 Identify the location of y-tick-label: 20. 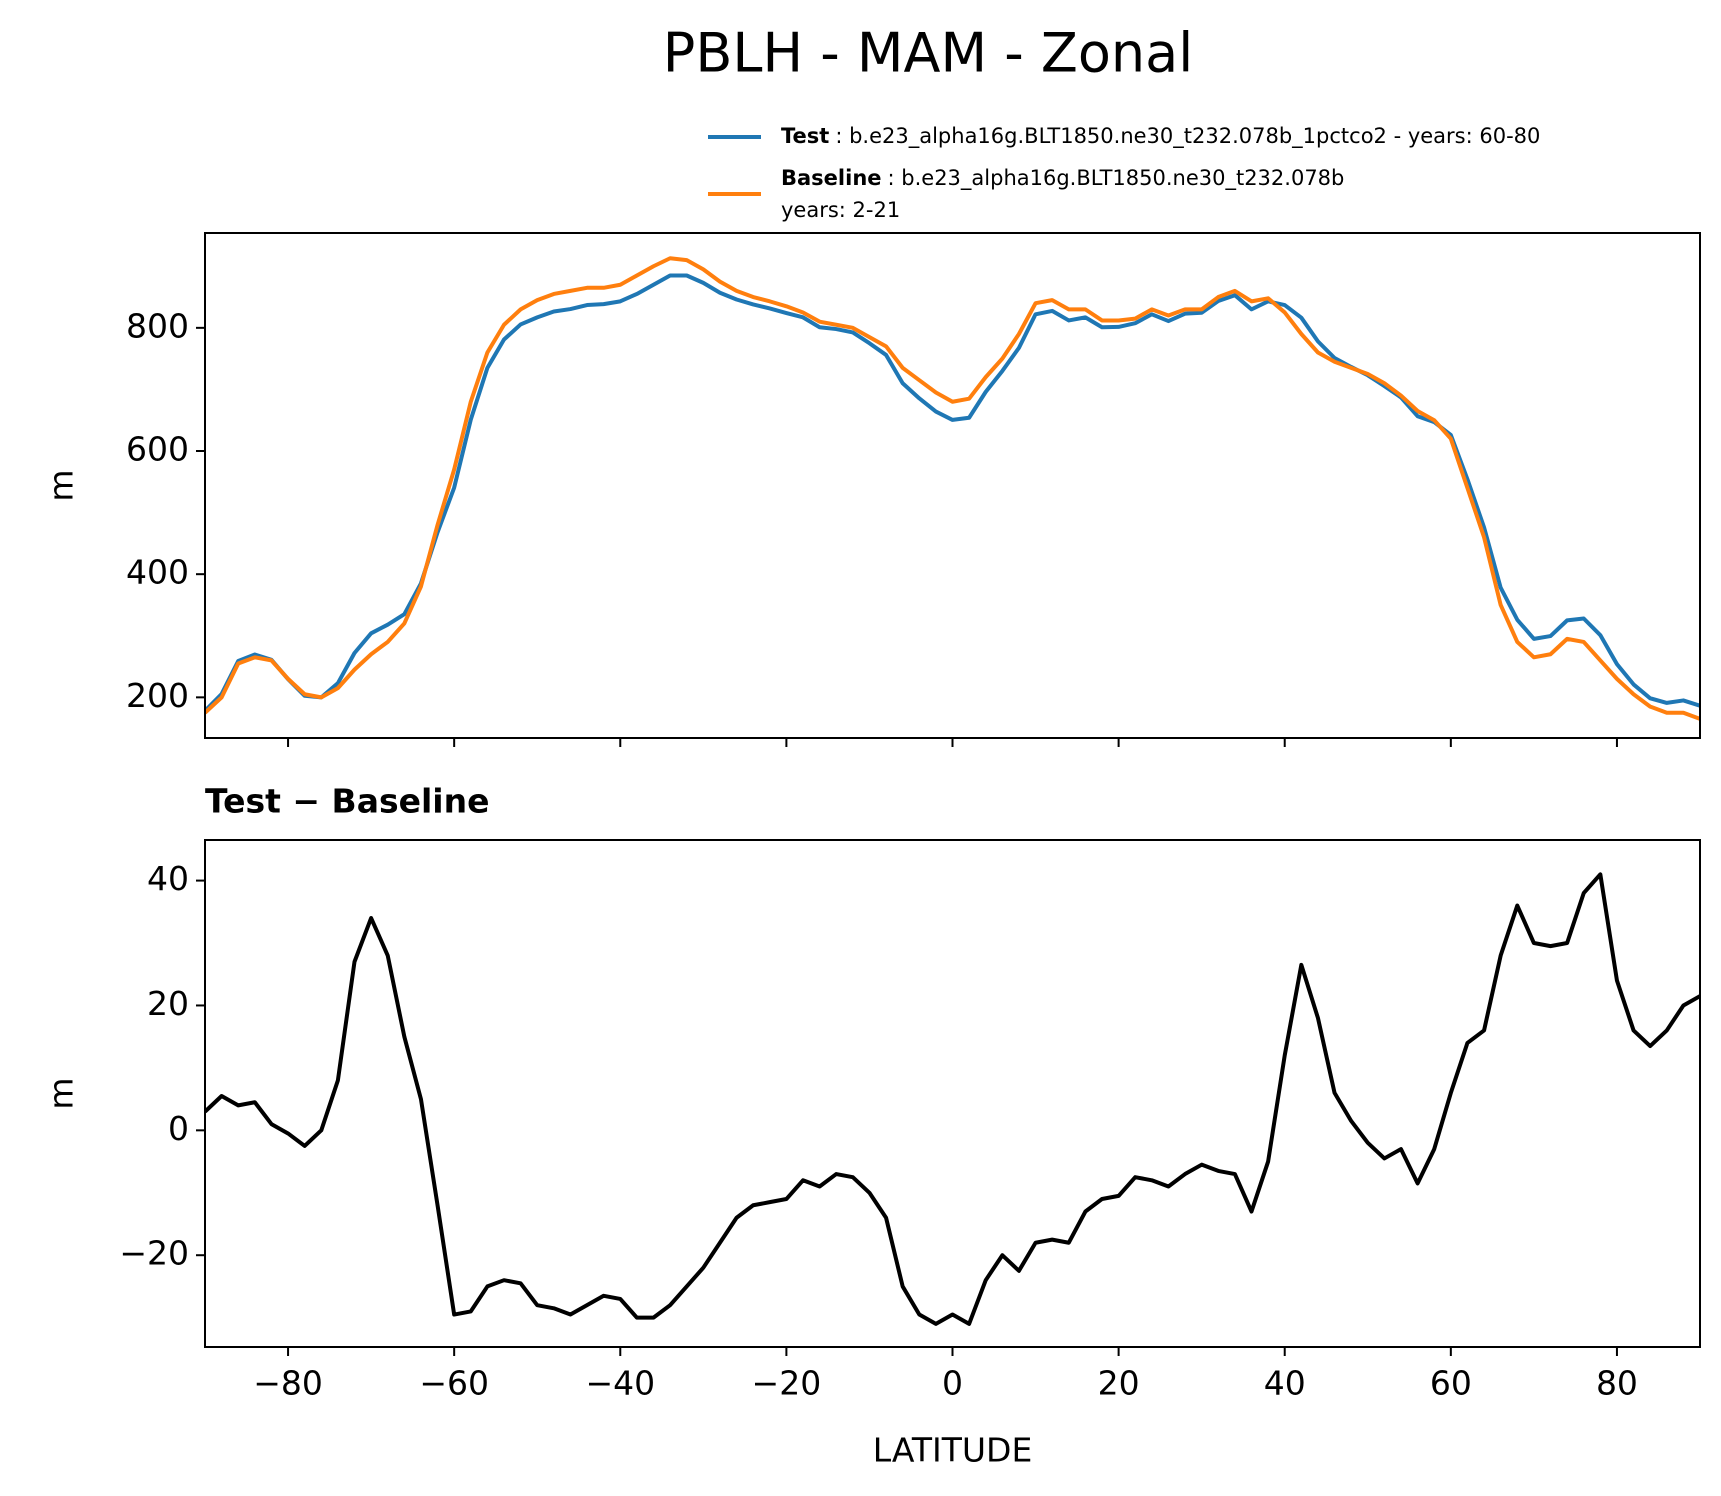
(168, 1003).